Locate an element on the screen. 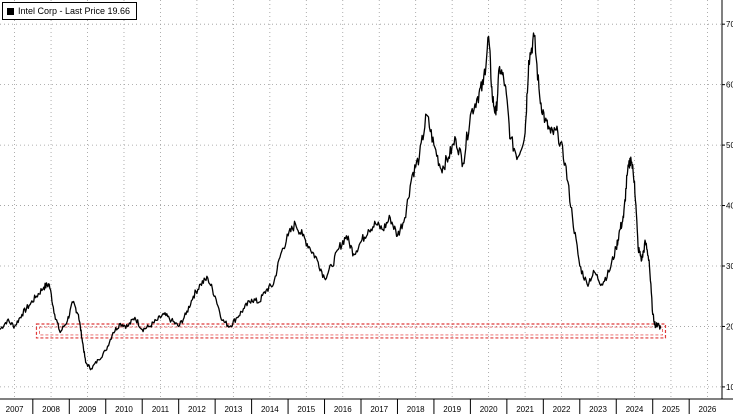 The image size is (733, 419). support-band-outer is located at coordinates (351, 331).